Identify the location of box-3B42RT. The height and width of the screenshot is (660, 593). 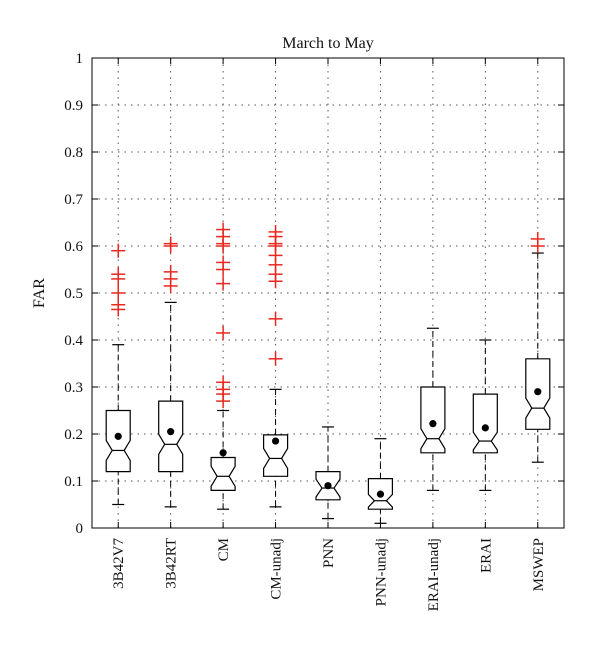
(171, 372).